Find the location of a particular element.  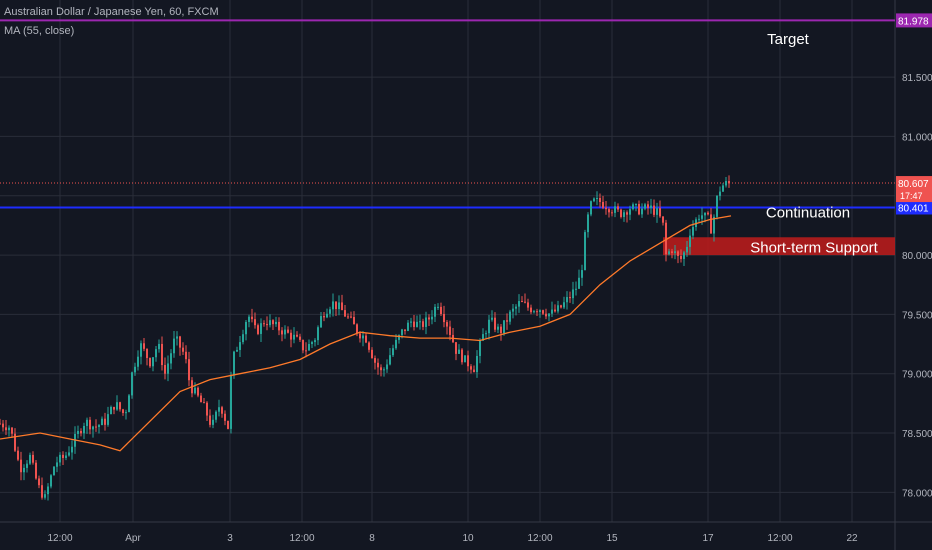

continuation-price-tag is located at coordinates (914, 207).